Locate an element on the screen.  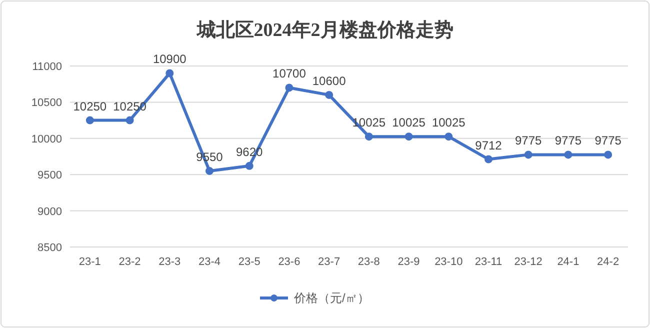
x-tick-label: 23-9 is located at coordinates (409, 262).